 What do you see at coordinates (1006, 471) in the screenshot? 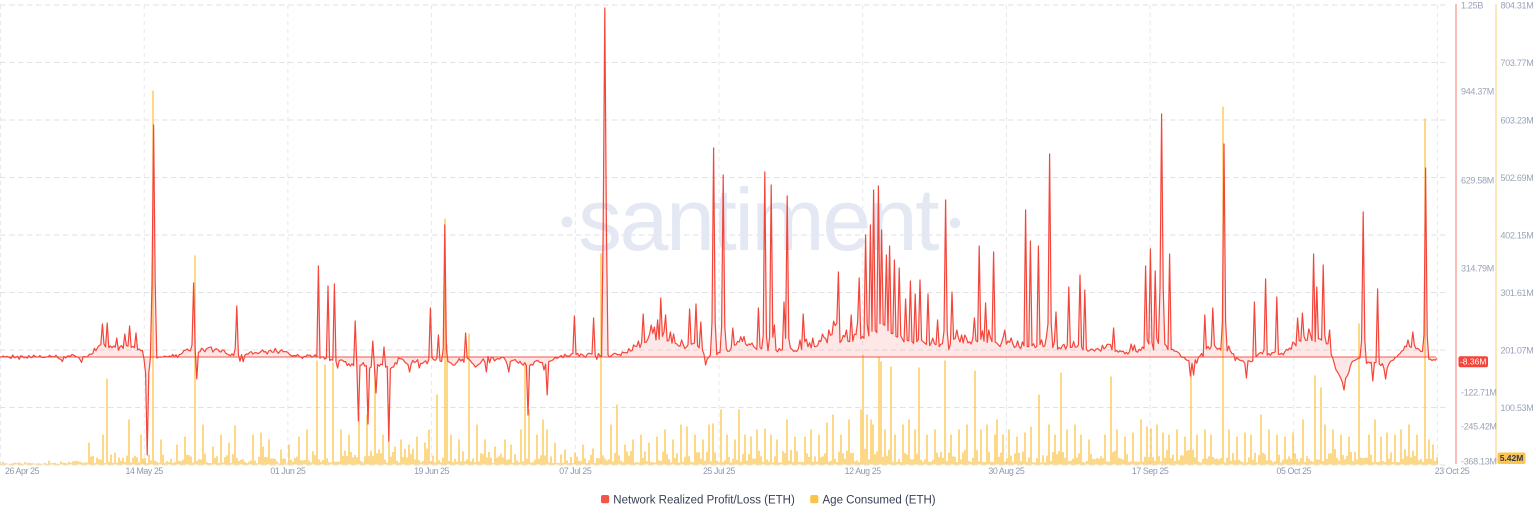
I see `svg-text: 30 Aug 25` at bounding box center [1006, 471].